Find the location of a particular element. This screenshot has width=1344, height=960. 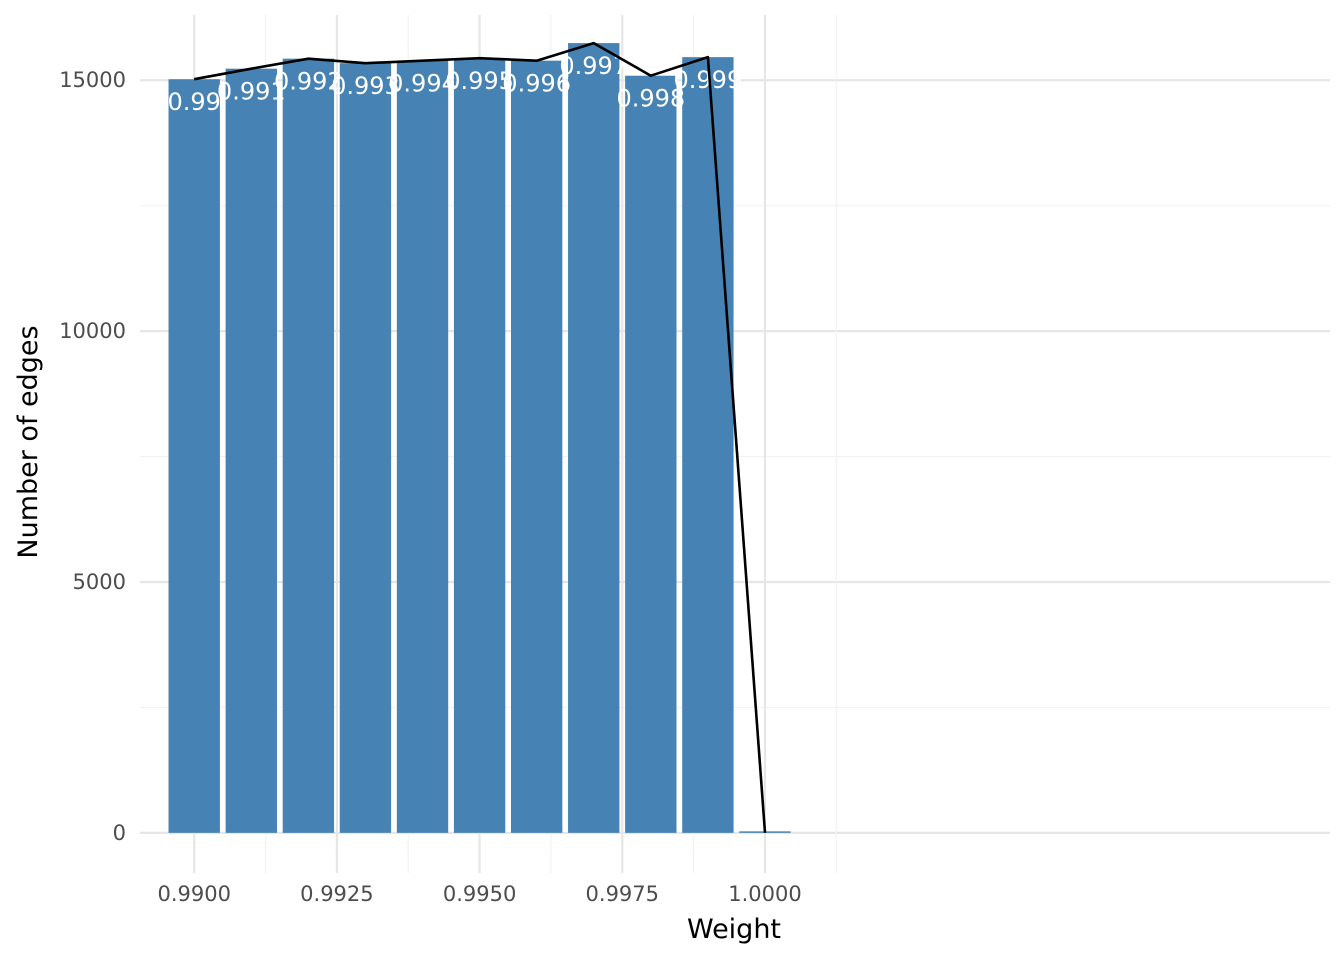

x-tick-label: 0.9900 is located at coordinates (193, 894).